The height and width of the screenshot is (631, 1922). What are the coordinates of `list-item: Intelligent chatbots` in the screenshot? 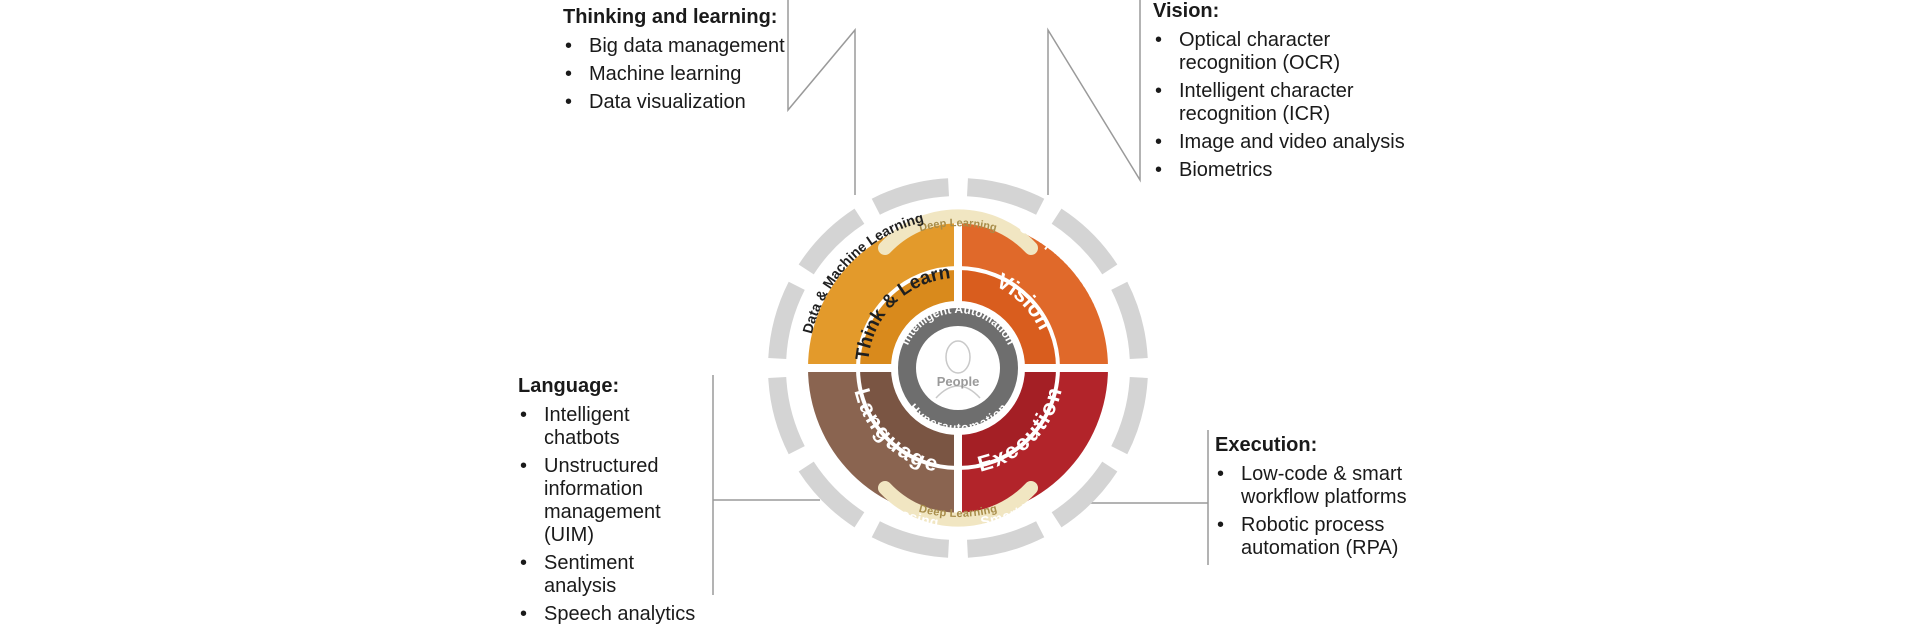 It's located at (608, 427).